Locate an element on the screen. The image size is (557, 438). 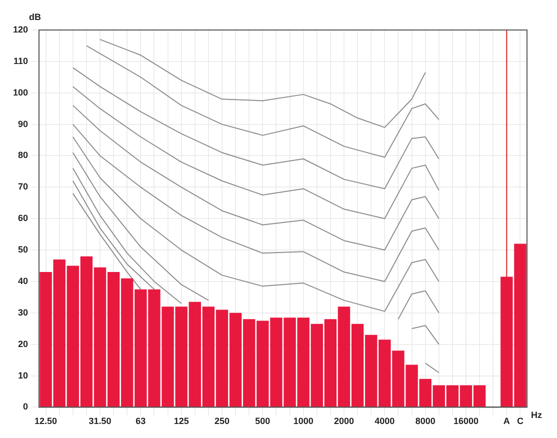
y-tick-label: 20 is located at coordinates (23, 343).